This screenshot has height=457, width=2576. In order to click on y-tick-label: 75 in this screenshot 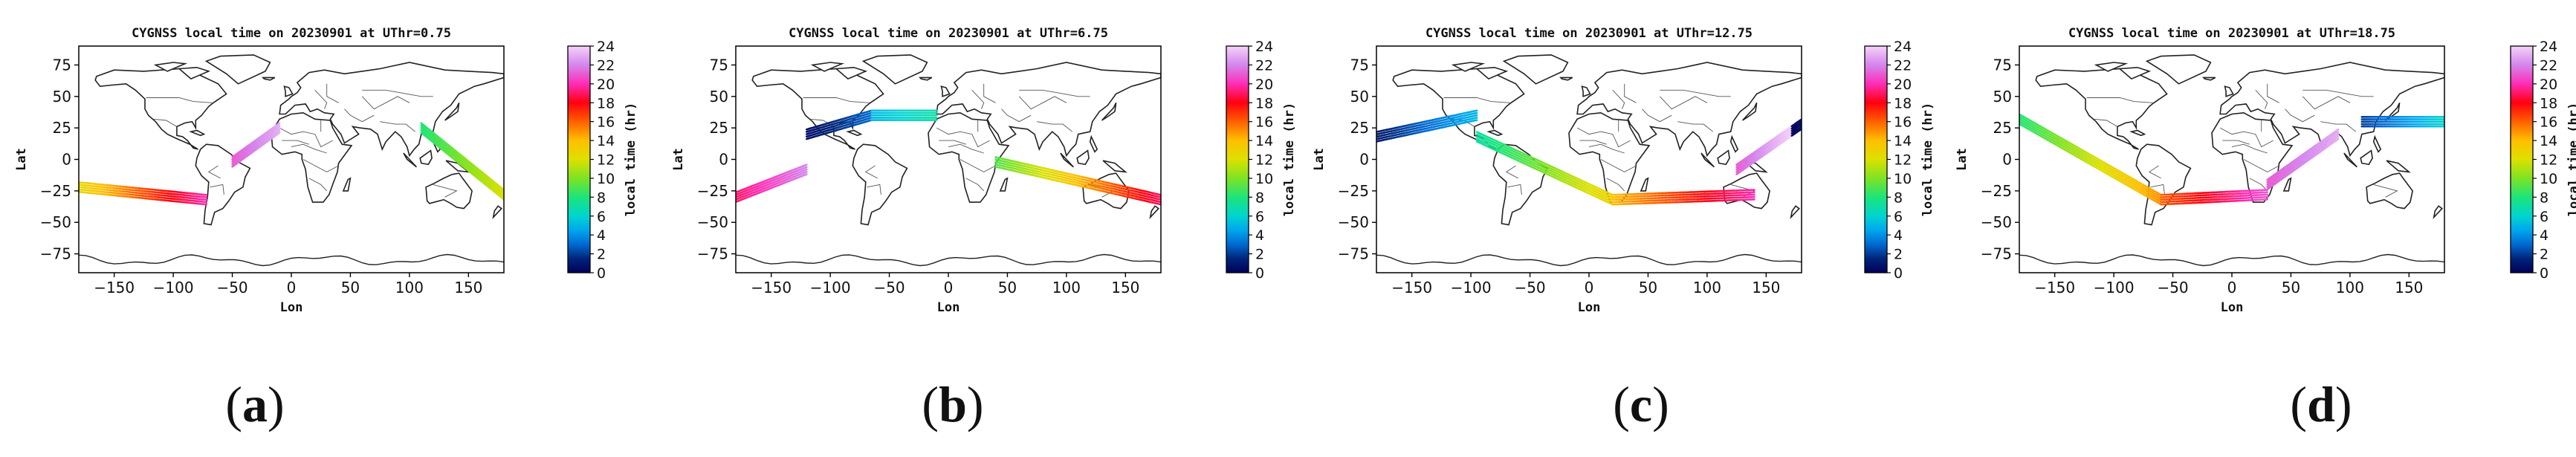, I will do `click(719, 65)`.